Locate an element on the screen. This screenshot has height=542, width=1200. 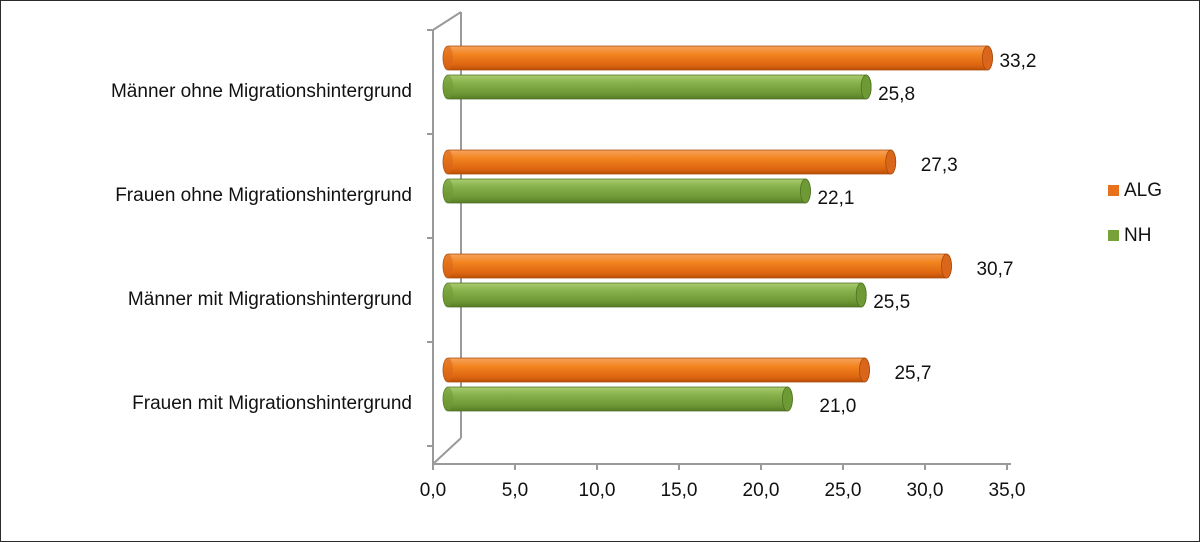
category-label: Frauen ohne Migrationshintergrund is located at coordinates (263, 195).